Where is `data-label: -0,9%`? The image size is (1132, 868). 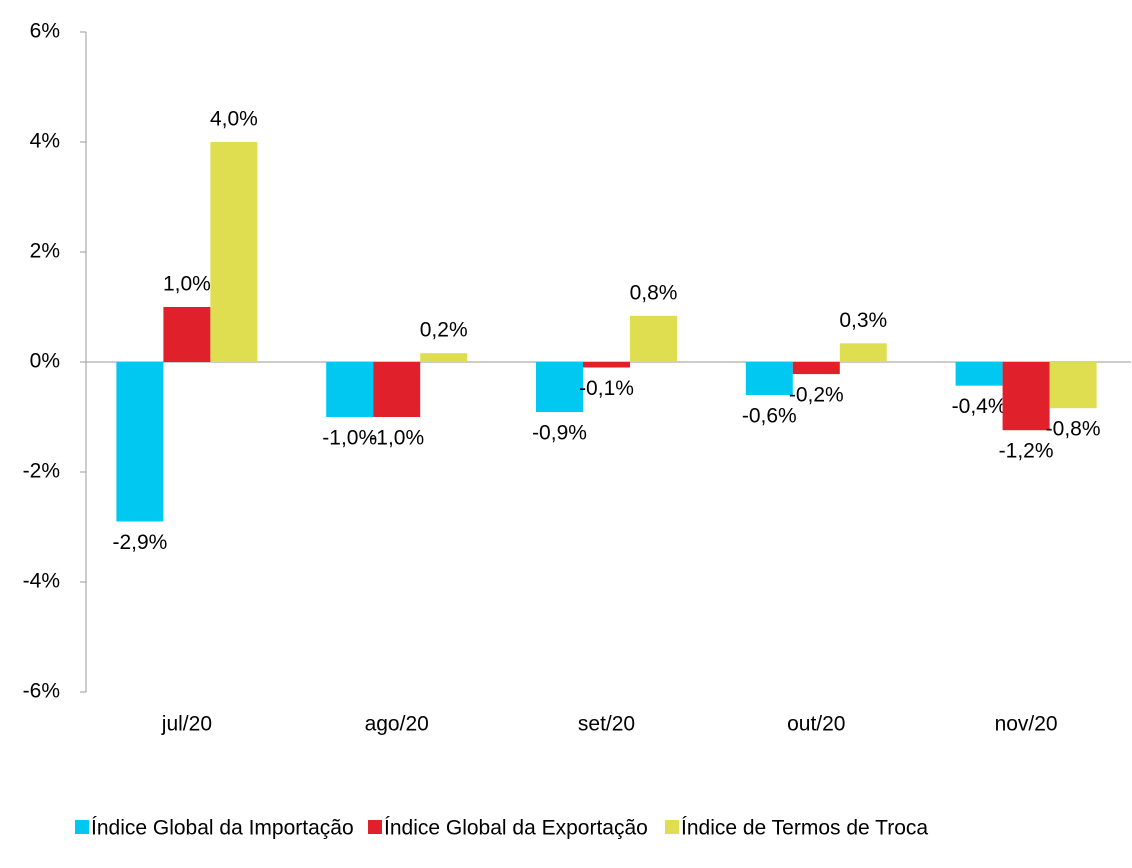 data-label: -0,9% is located at coordinates (559, 433).